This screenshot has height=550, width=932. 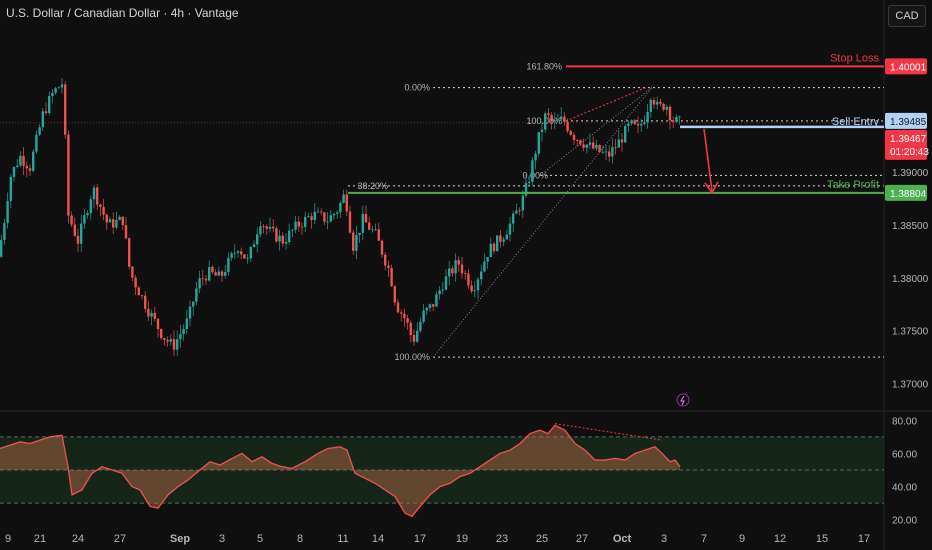 I want to click on currency-button: CAD, so click(x=907, y=16).